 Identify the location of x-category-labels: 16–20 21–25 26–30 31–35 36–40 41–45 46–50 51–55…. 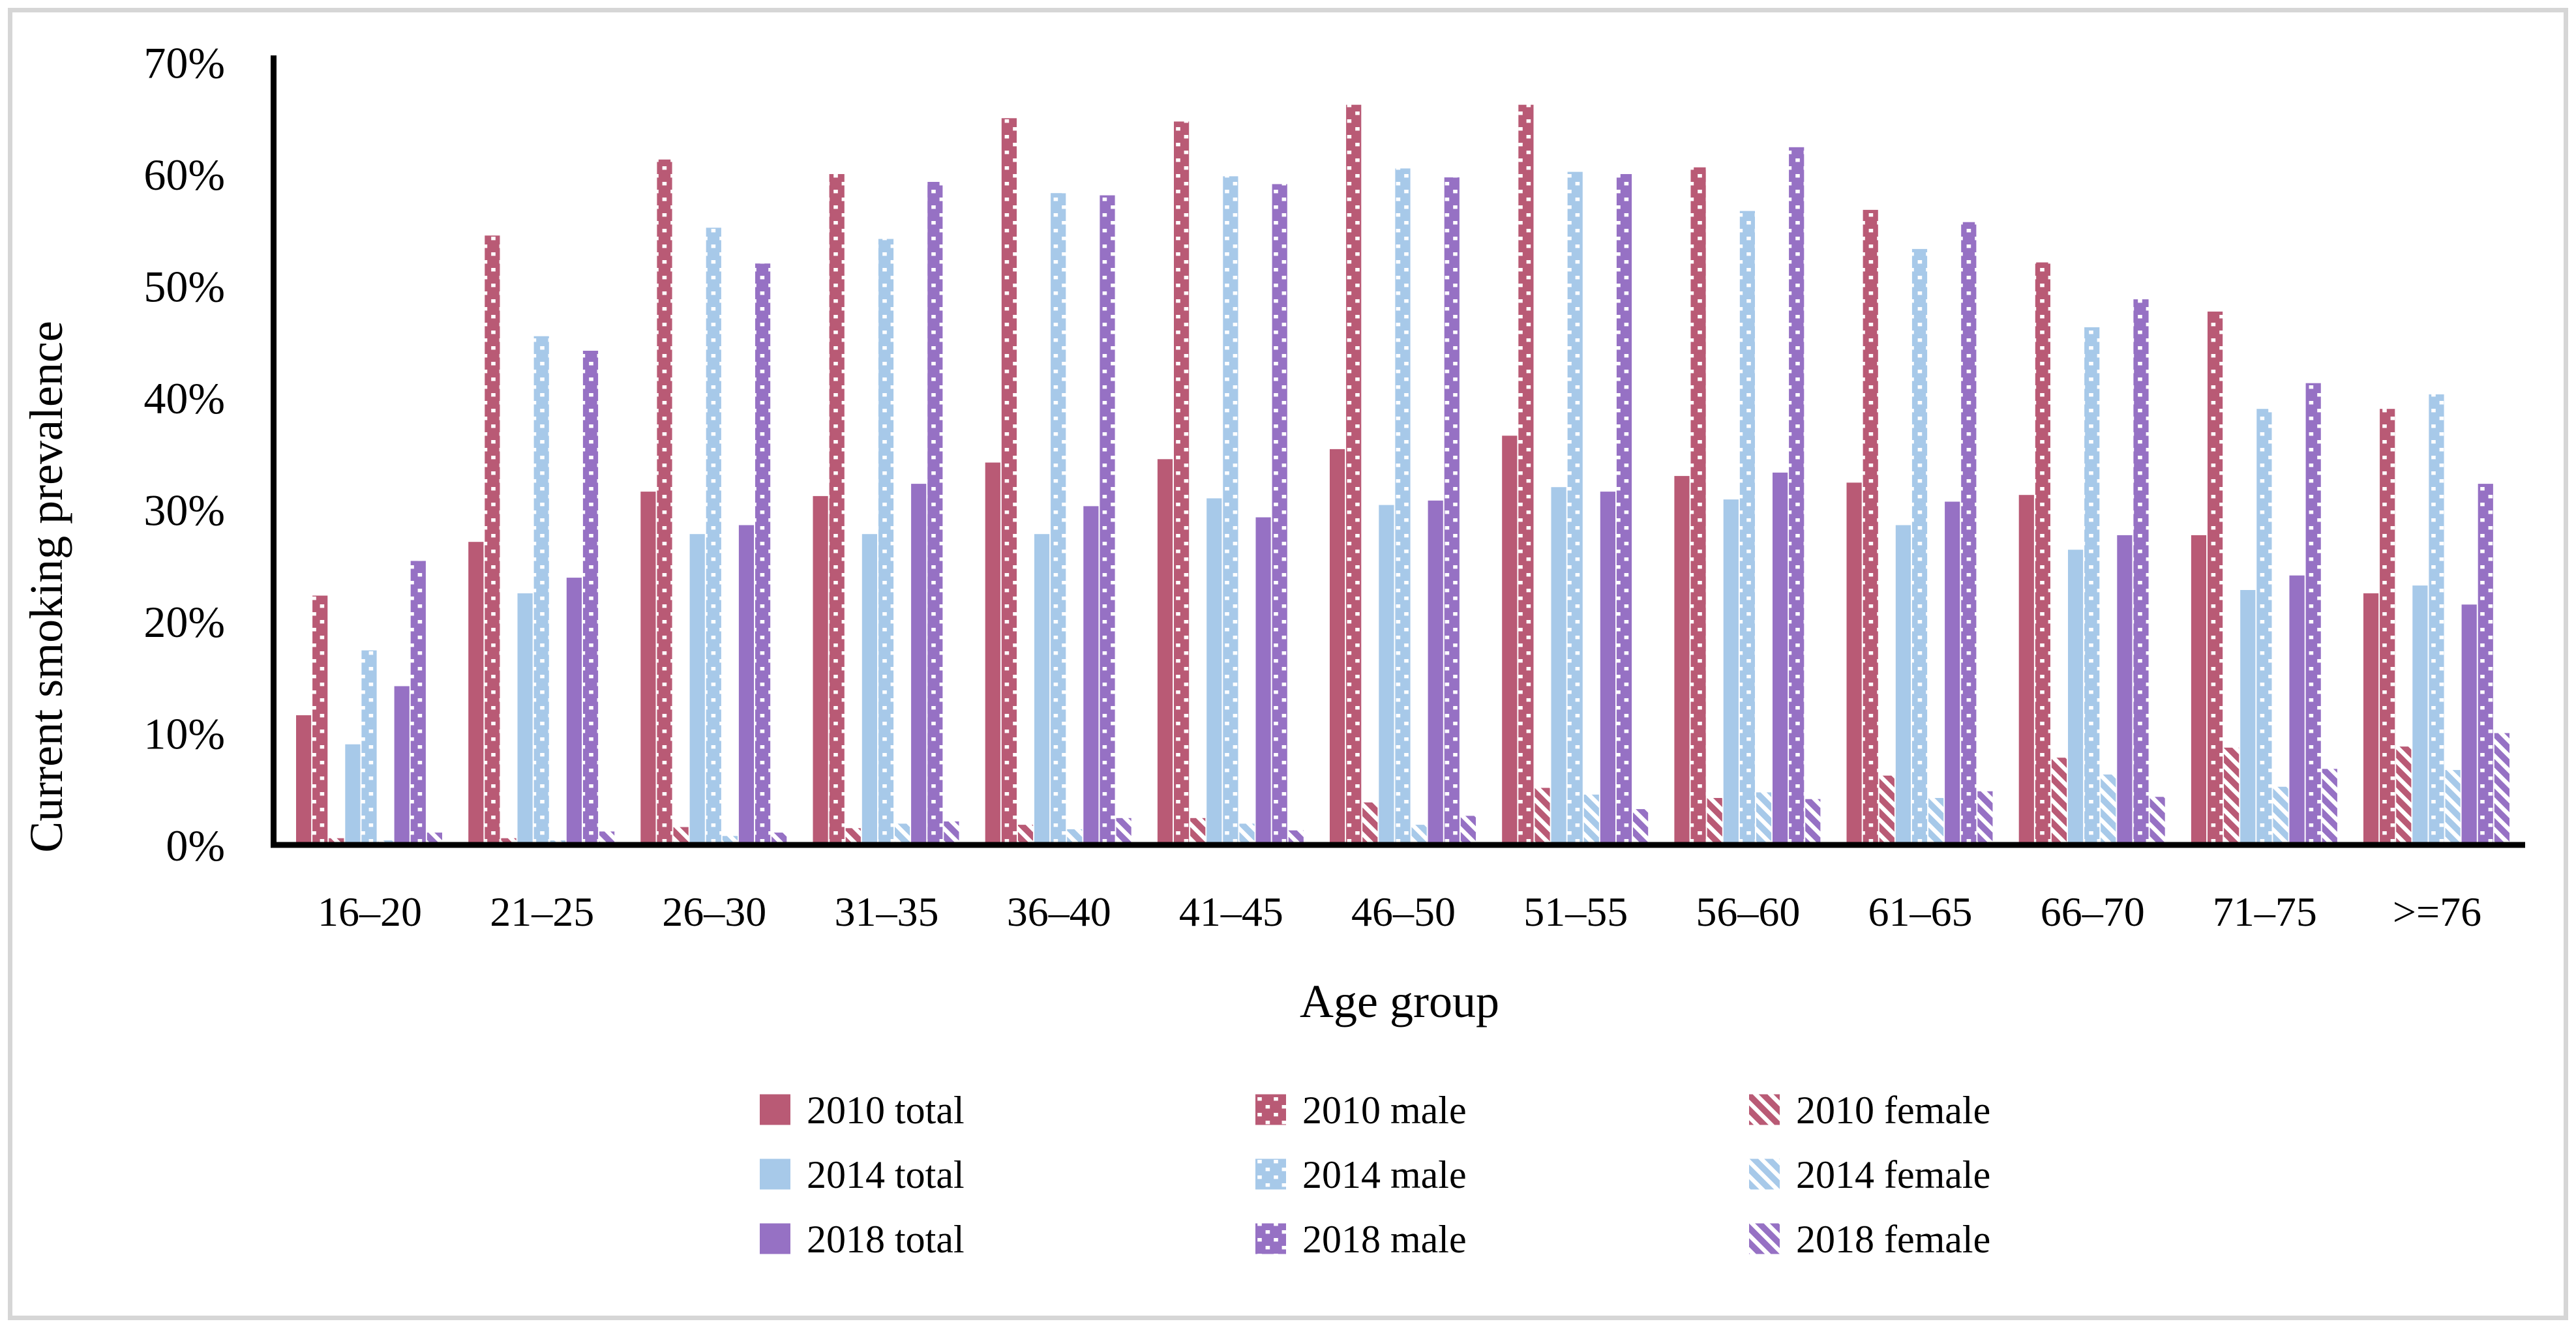
(1399, 912).